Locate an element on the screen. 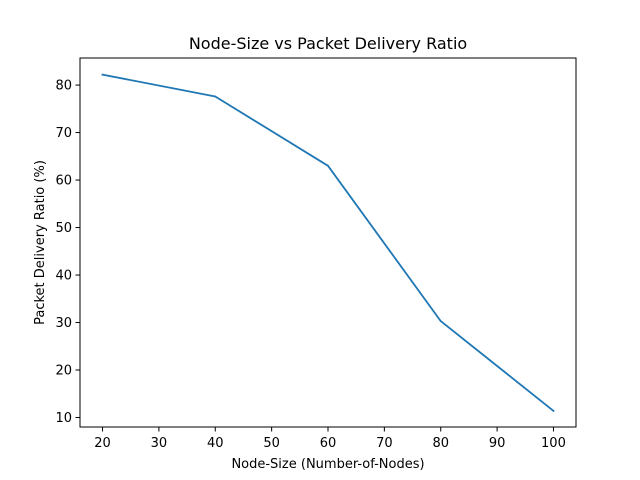 Image resolution: width=640 pixels, height=480 pixels. x-tick-label: 50 is located at coordinates (271, 443).